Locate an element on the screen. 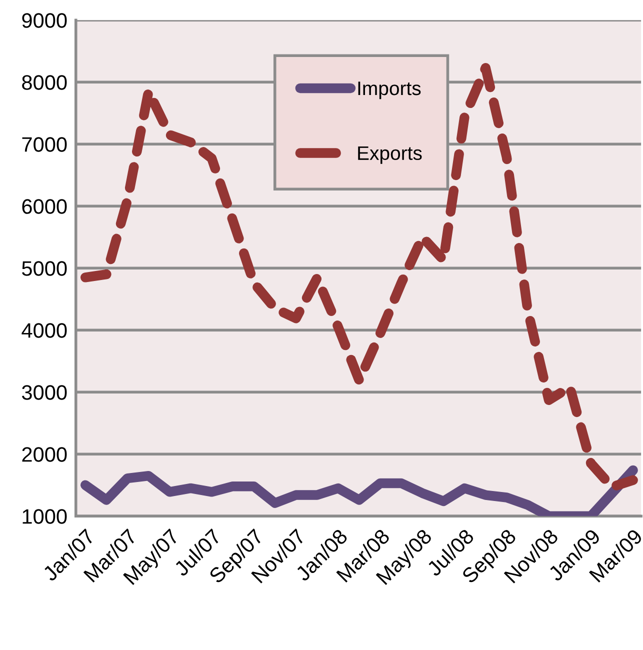 The height and width of the screenshot is (650, 643). y-tick-label: 5000 is located at coordinates (44, 268).